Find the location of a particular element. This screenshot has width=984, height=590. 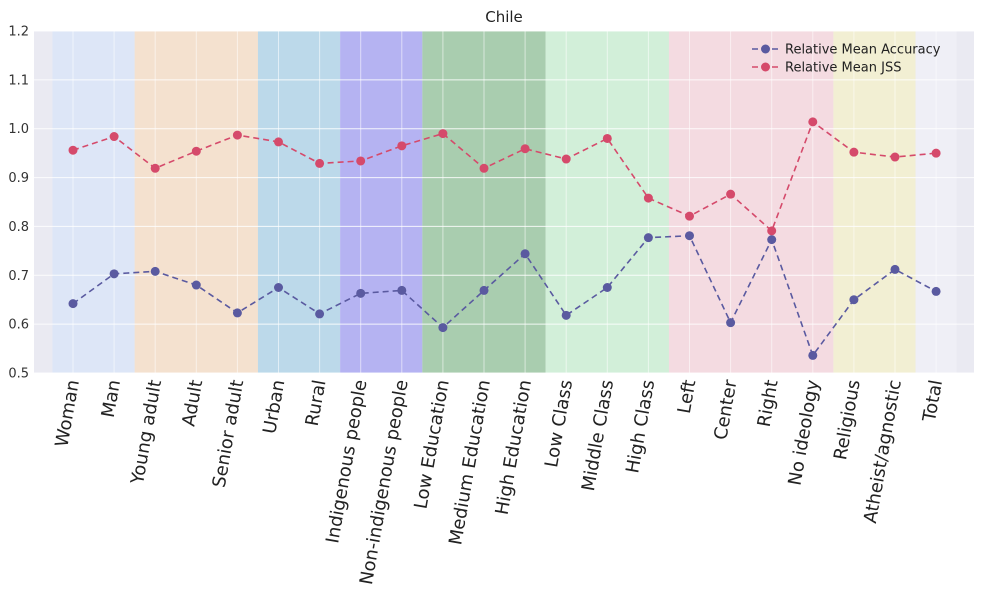

x-tick-label: Man is located at coordinates (111, 398).